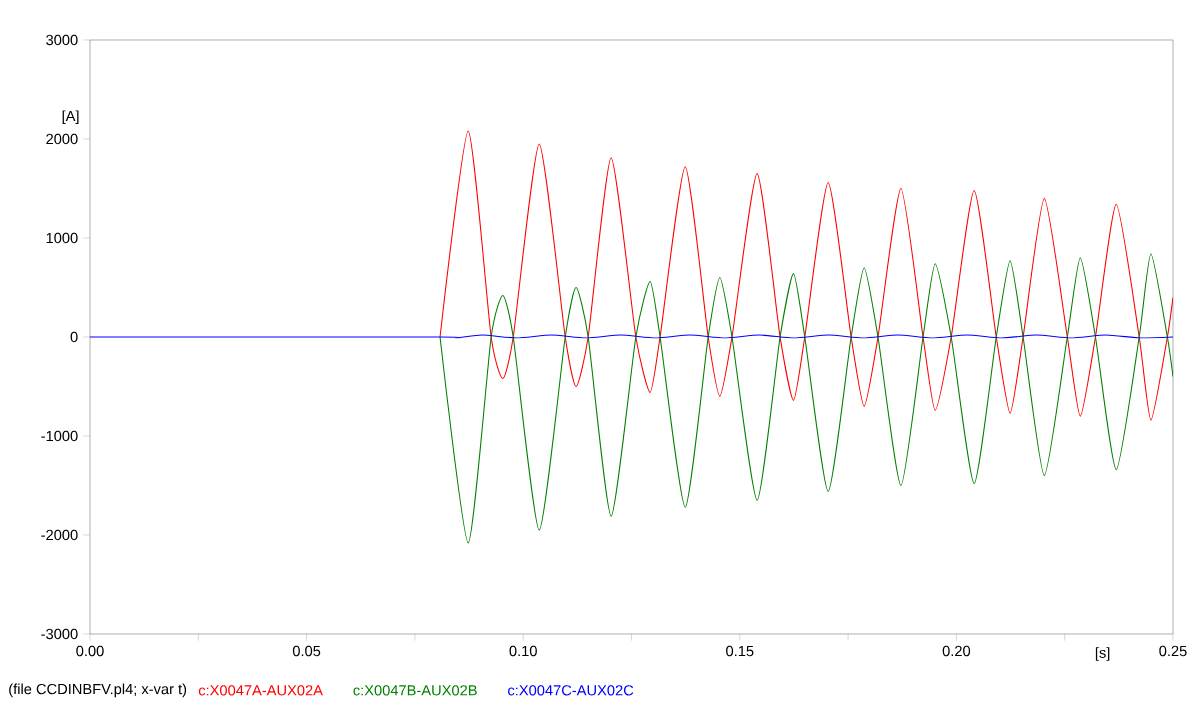 Image resolution: width=1199 pixels, height=709 pixels. What do you see at coordinates (90, 651) in the screenshot?
I see `x-tick-label: 0.00` at bounding box center [90, 651].